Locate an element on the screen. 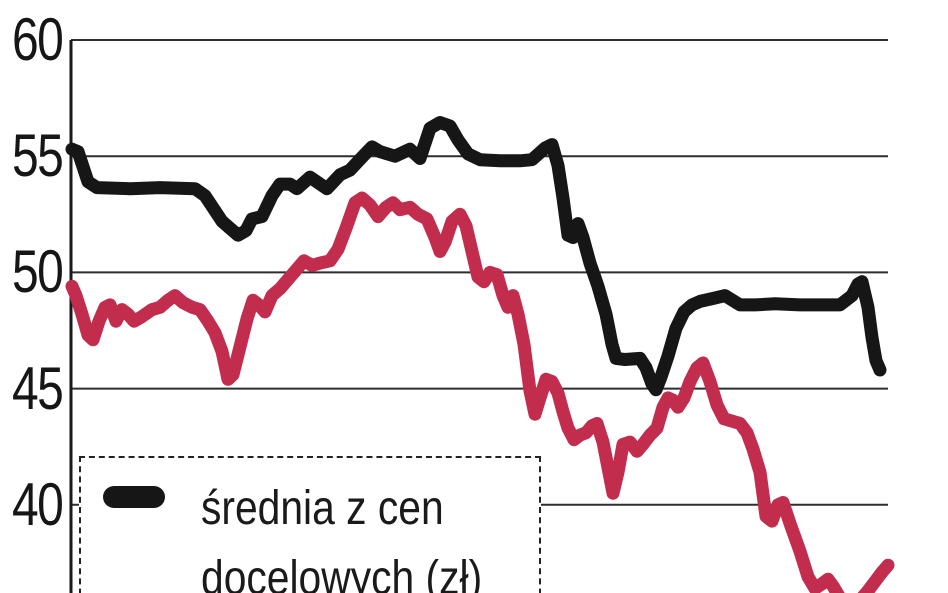 Image resolution: width=948 pixels, height=593 pixels. y-tick-label: 45 is located at coordinates (38, 388).